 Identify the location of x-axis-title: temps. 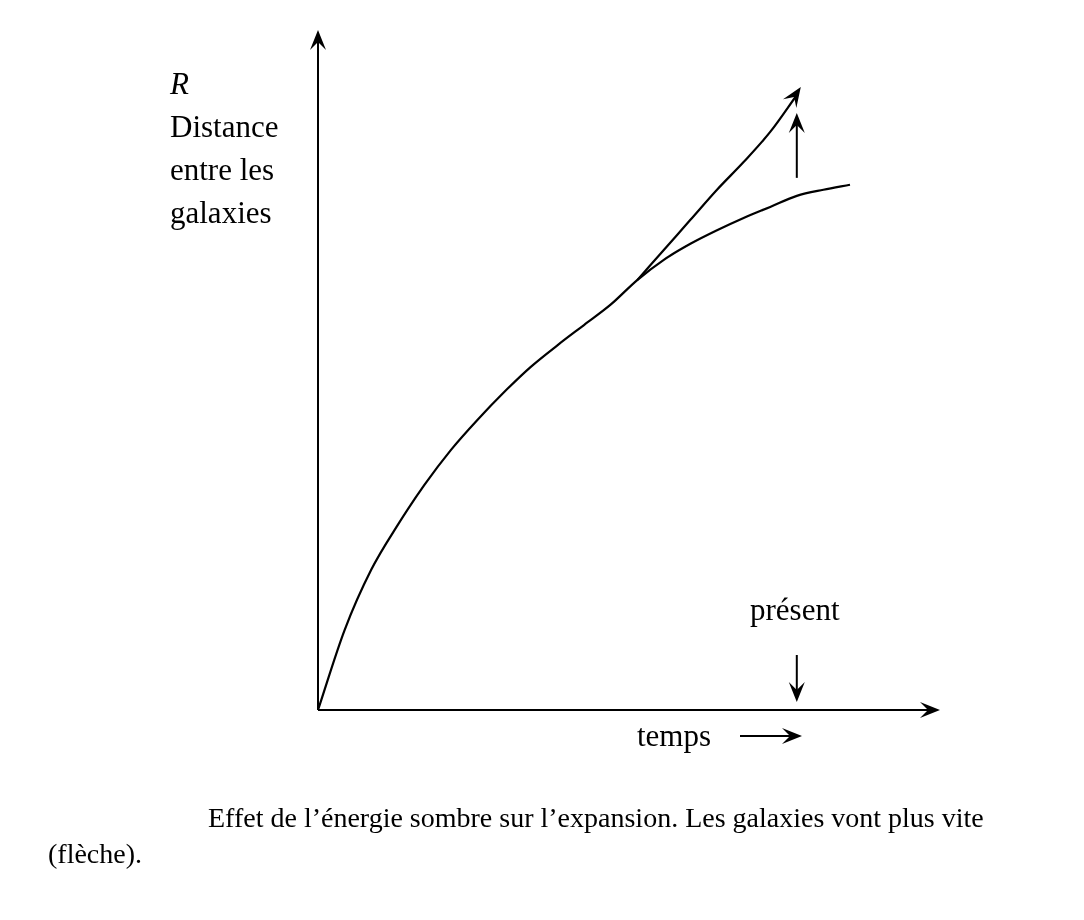
(674, 736).